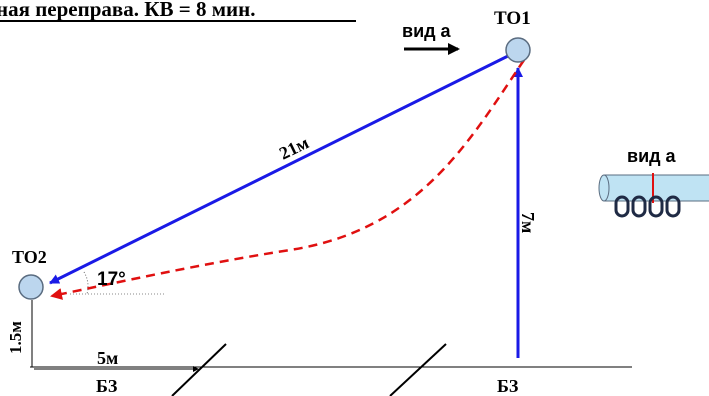 Image resolution: width=709 pixels, height=396 pixels. Describe the element at coordinates (512, 18) in the screenshot. I see `to1-label: ТО1` at that location.